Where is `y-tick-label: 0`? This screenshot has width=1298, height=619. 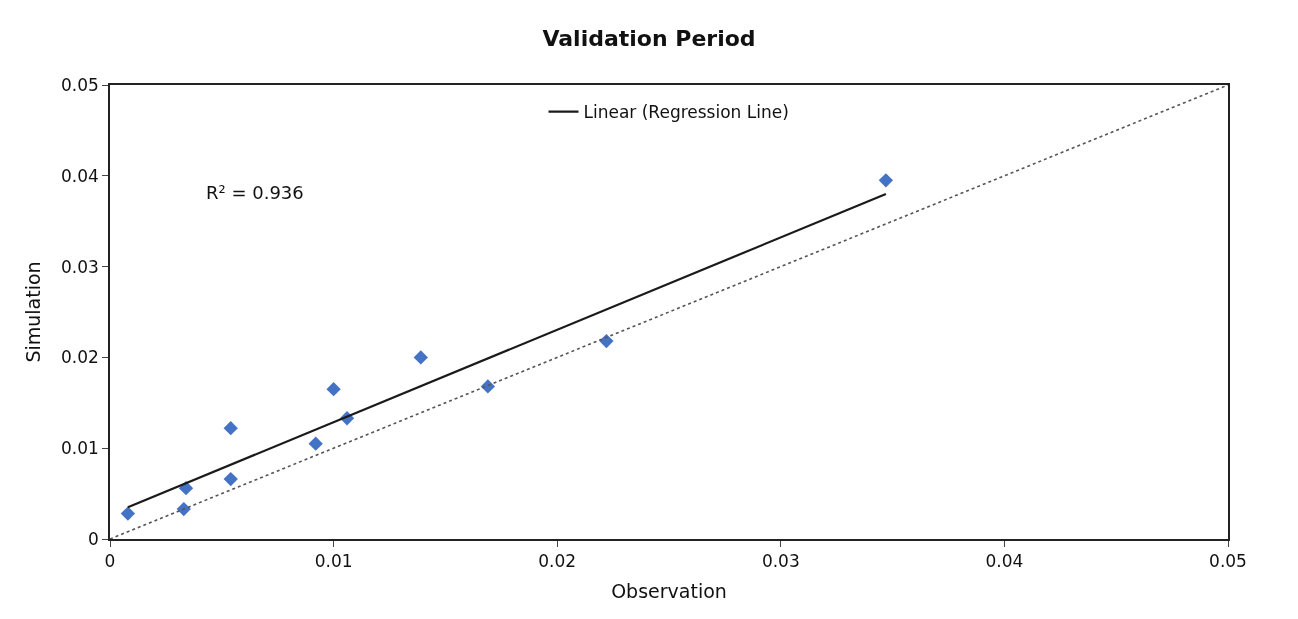 y-tick-label: 0 is located at coordinates (93, 538).